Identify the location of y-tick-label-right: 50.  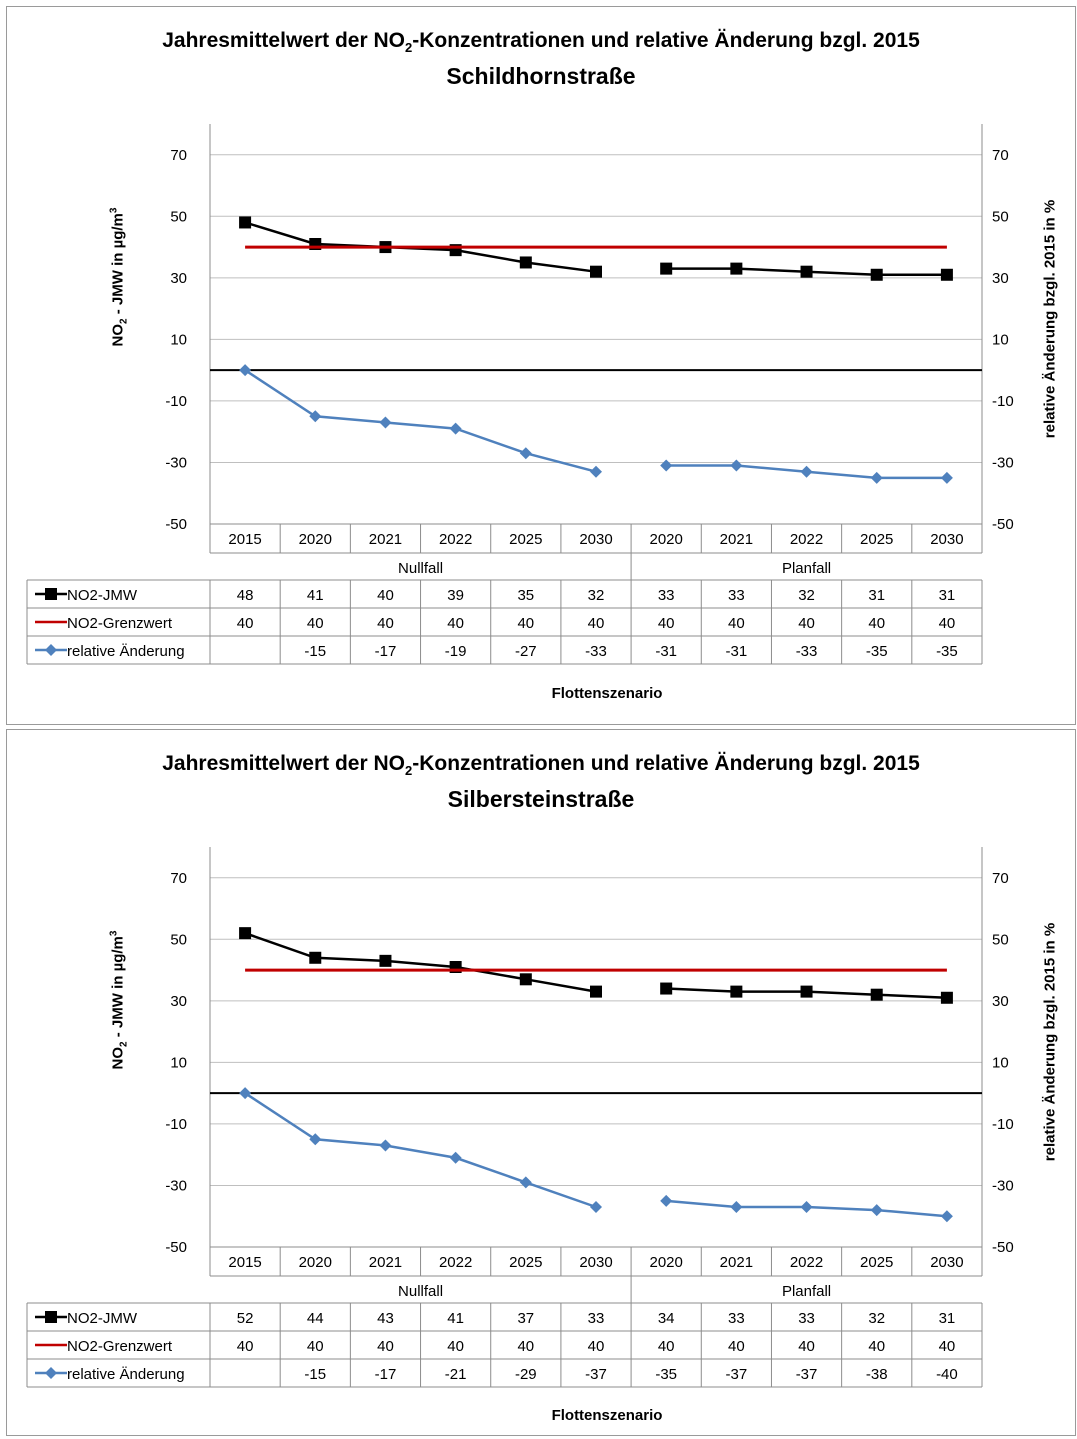
(1000, 216).